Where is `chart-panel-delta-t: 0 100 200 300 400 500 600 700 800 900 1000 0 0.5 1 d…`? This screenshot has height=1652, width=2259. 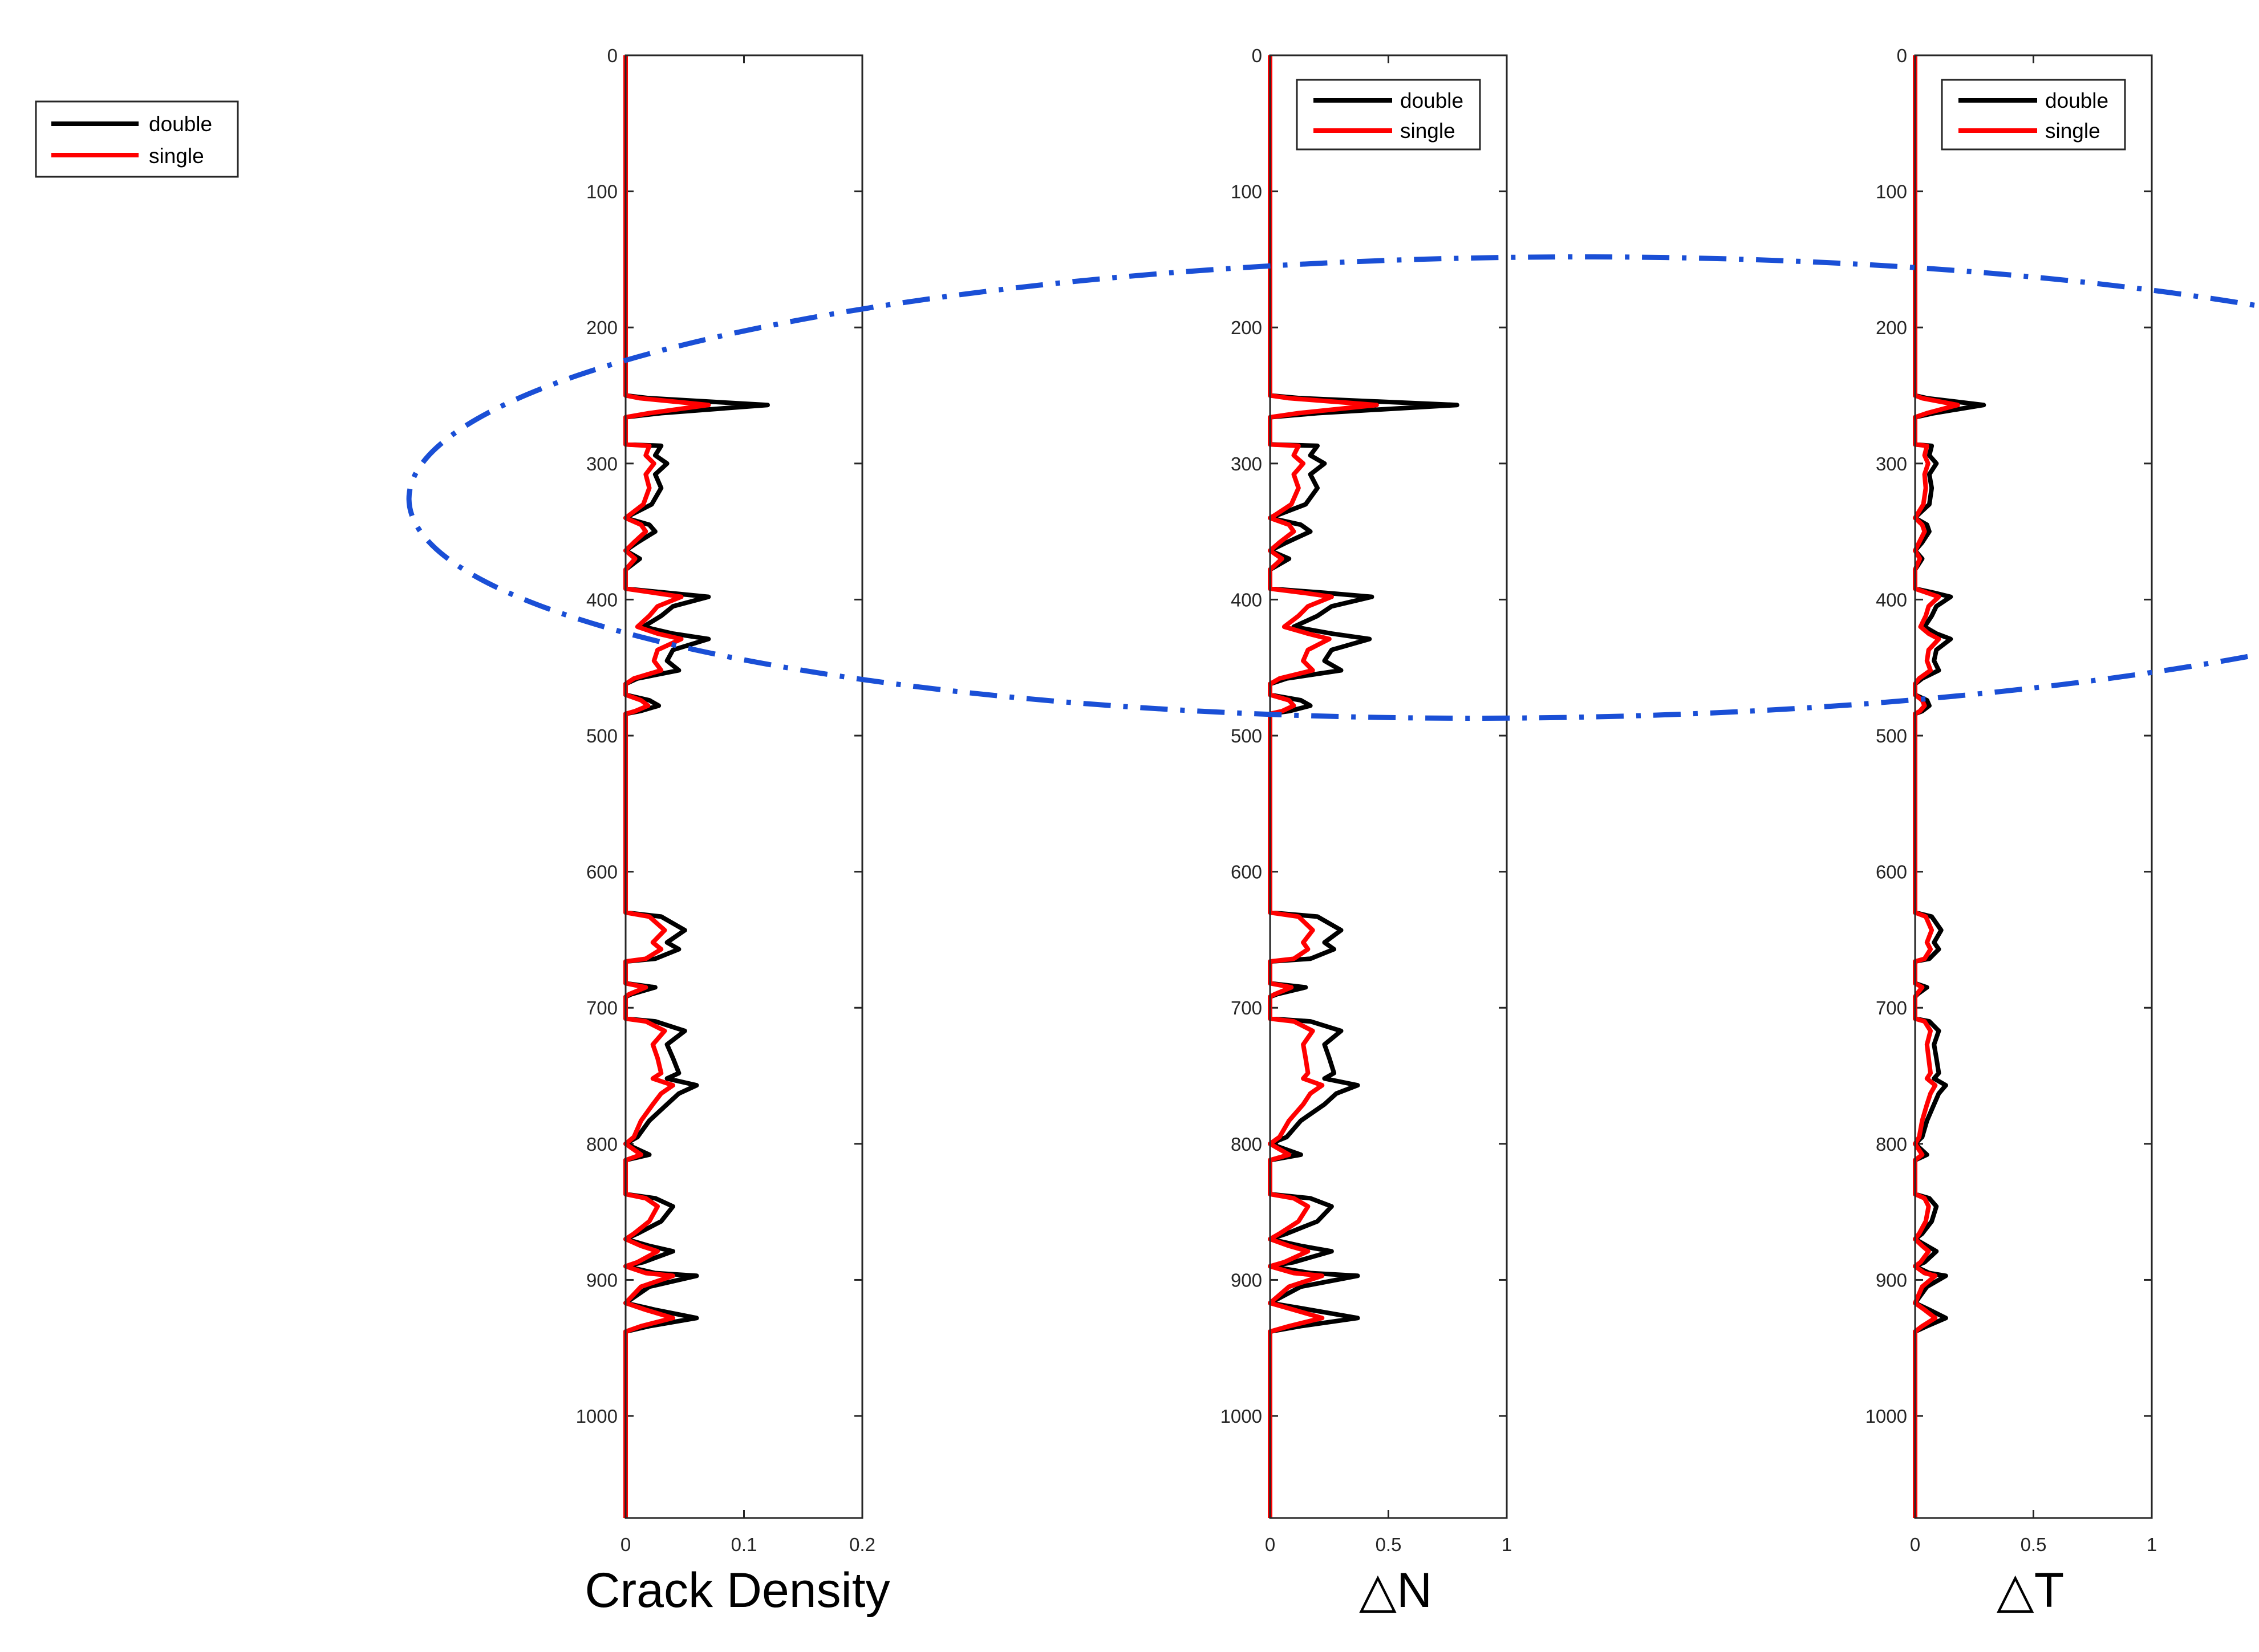
chart-panel-delta-t: 0 100 200 300 400 500 600 700 800 900 1000 0 0.5 1 d… is located at coordinates (2011, 831).